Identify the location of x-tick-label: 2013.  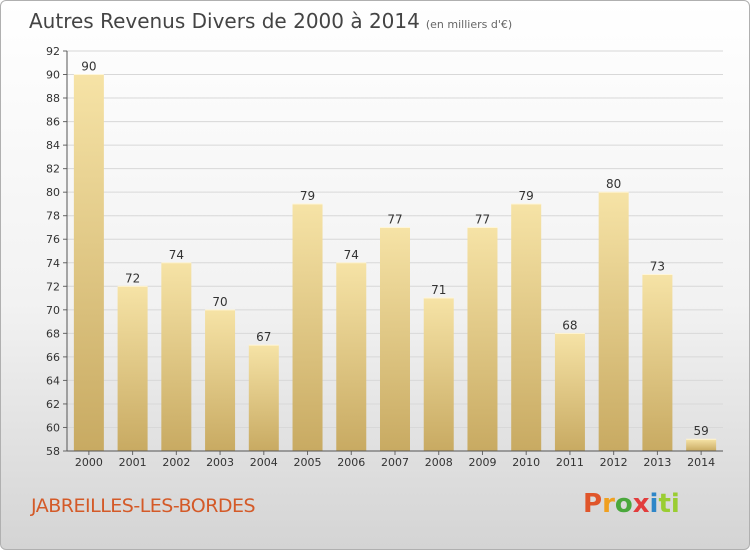
(657, 462).